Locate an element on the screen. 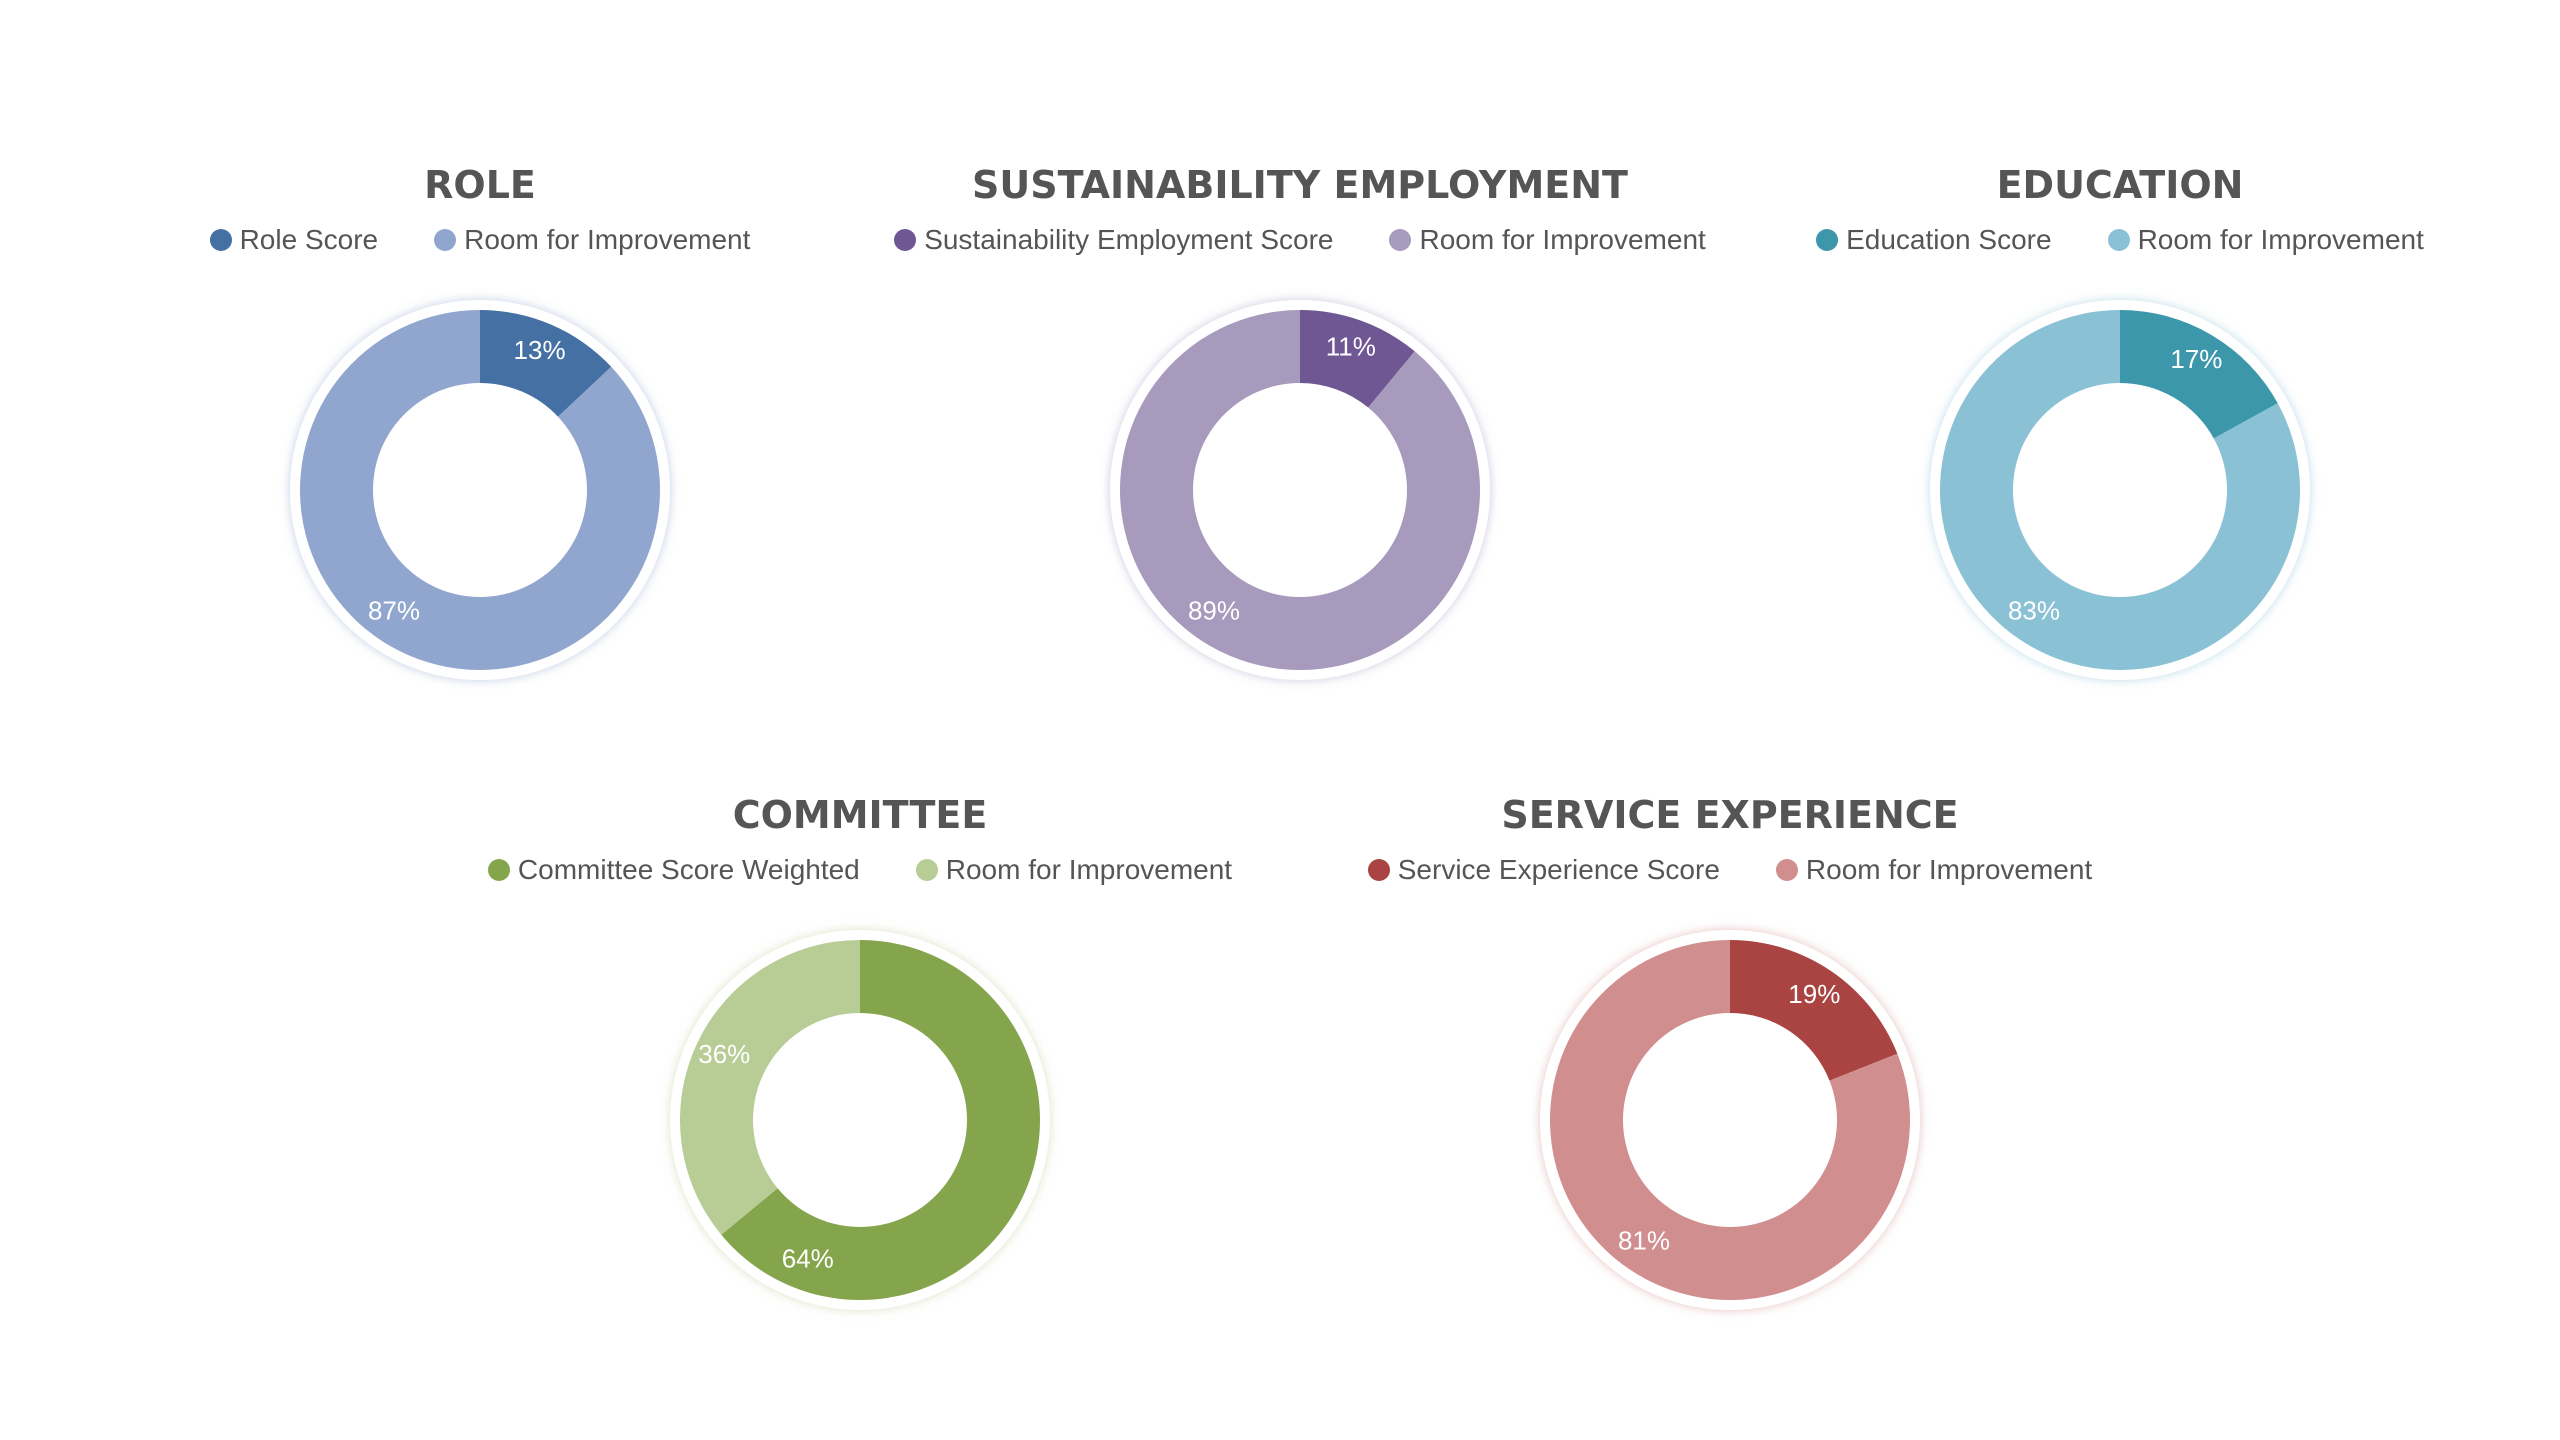 The height and width of the screenshot is (1440, 2560). legend-item-score: Committee Score Weighted is located at coordinates (673, 870).